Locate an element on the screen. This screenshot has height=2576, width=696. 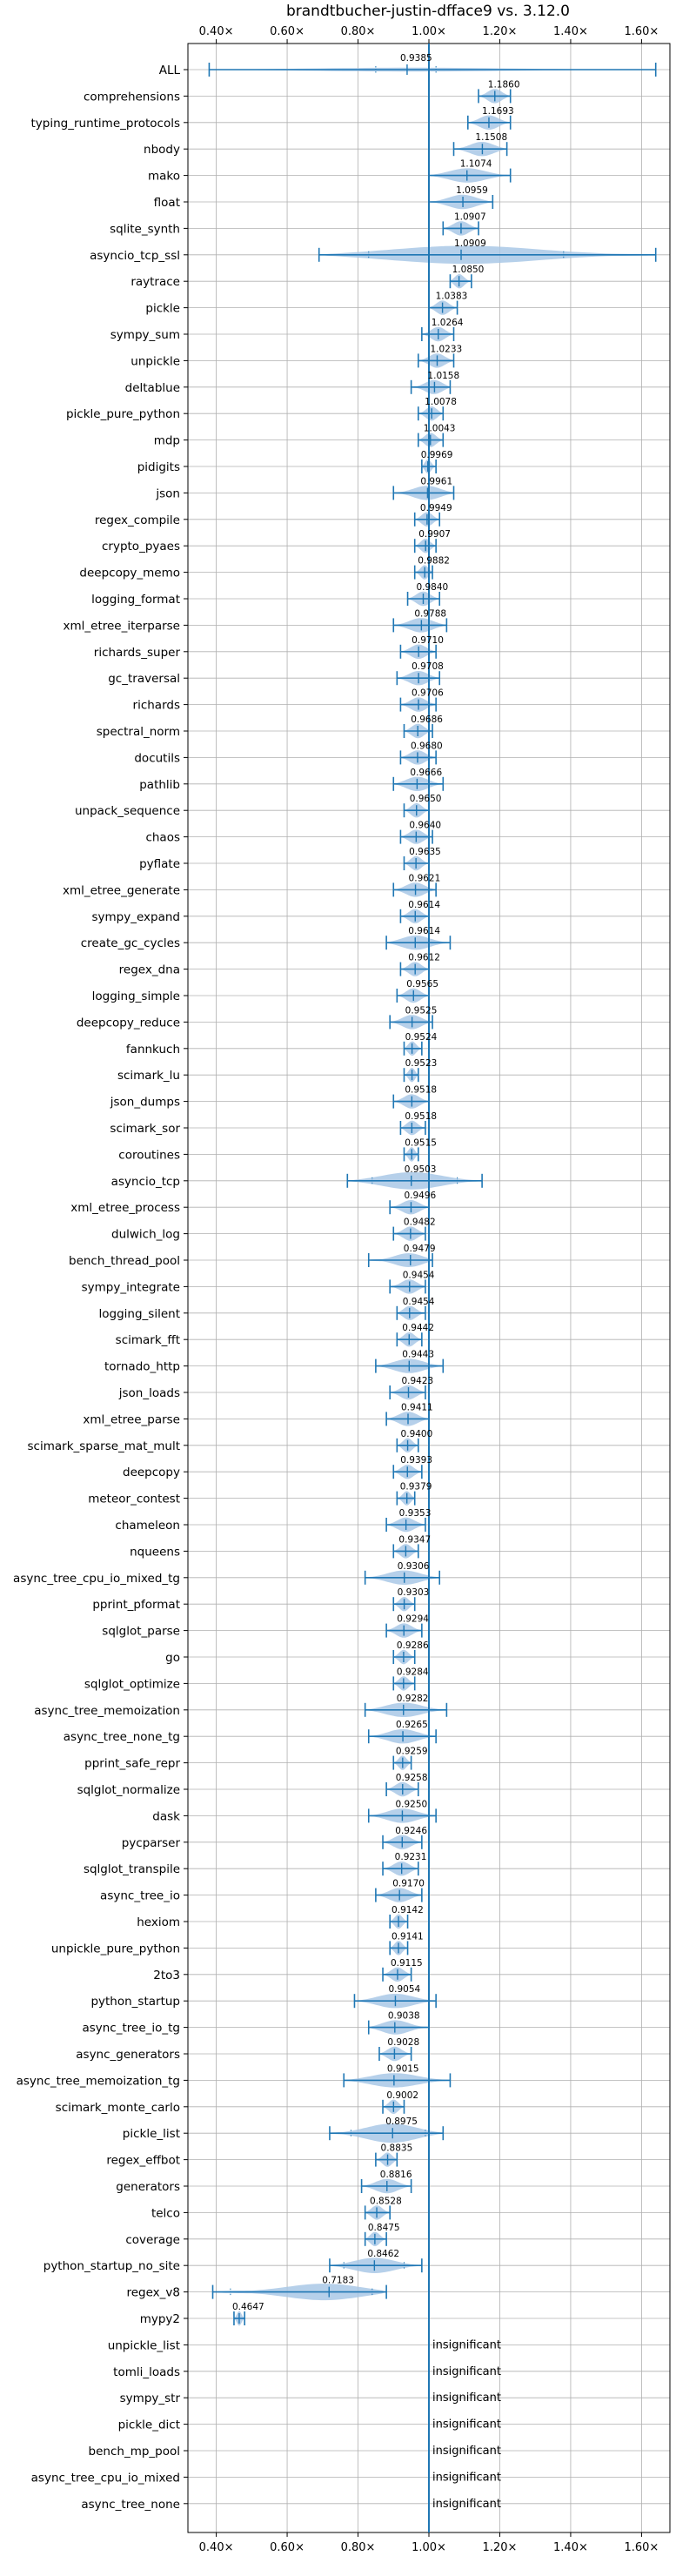
benchmark-label: richards is located at coordinates (156, 706).